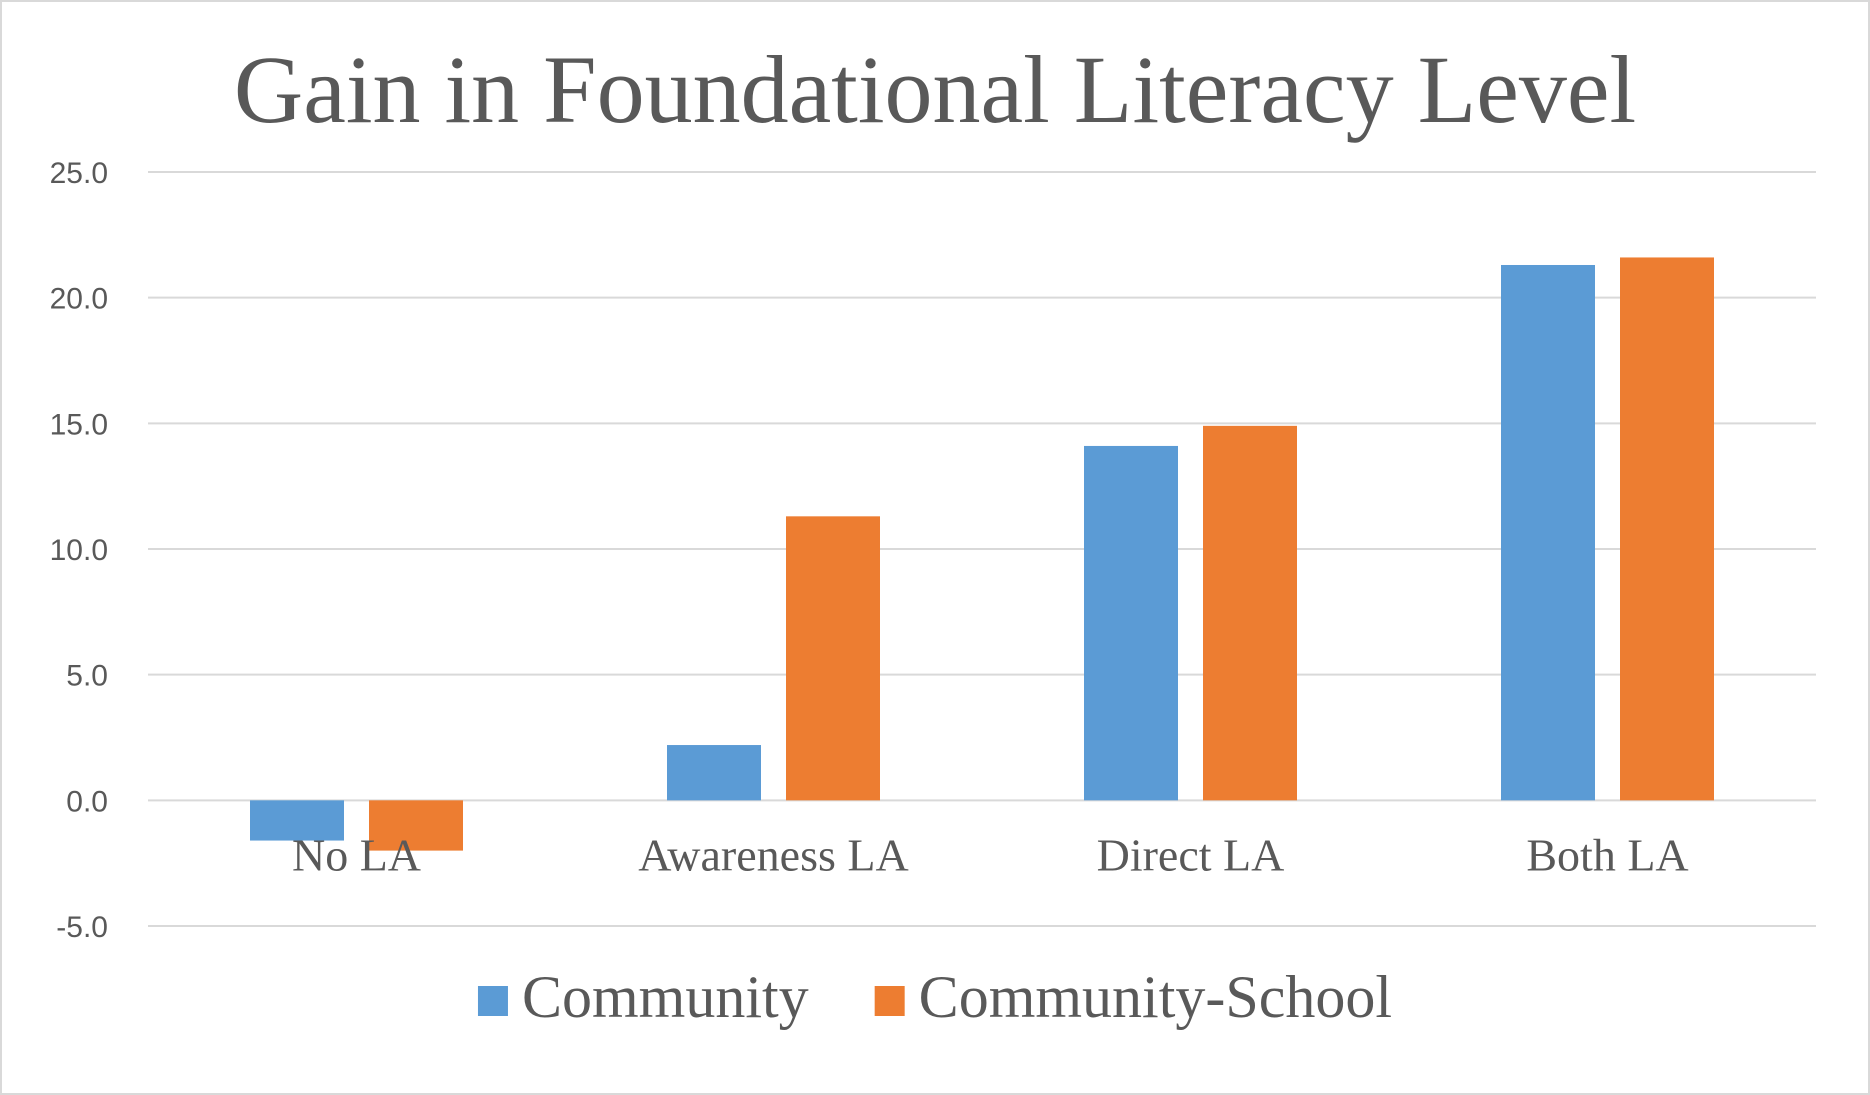 The width and height of the screenshot is (1870, 1095). I want to click on y-tick-label: 0.0, so click(87, 801).